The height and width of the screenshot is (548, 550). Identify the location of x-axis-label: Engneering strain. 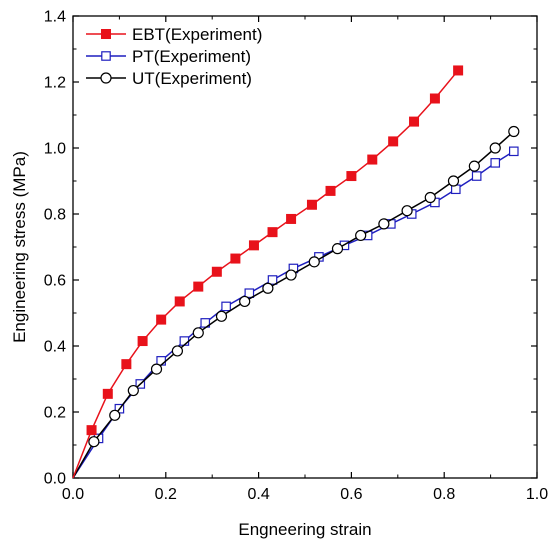
(304, 529).